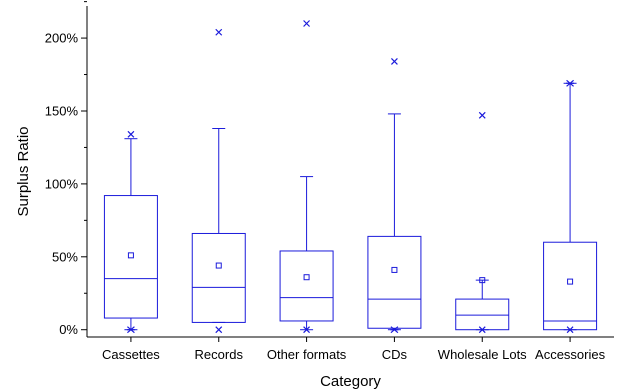  I want to click on y-tick-label: 150%, so click(62, 110).